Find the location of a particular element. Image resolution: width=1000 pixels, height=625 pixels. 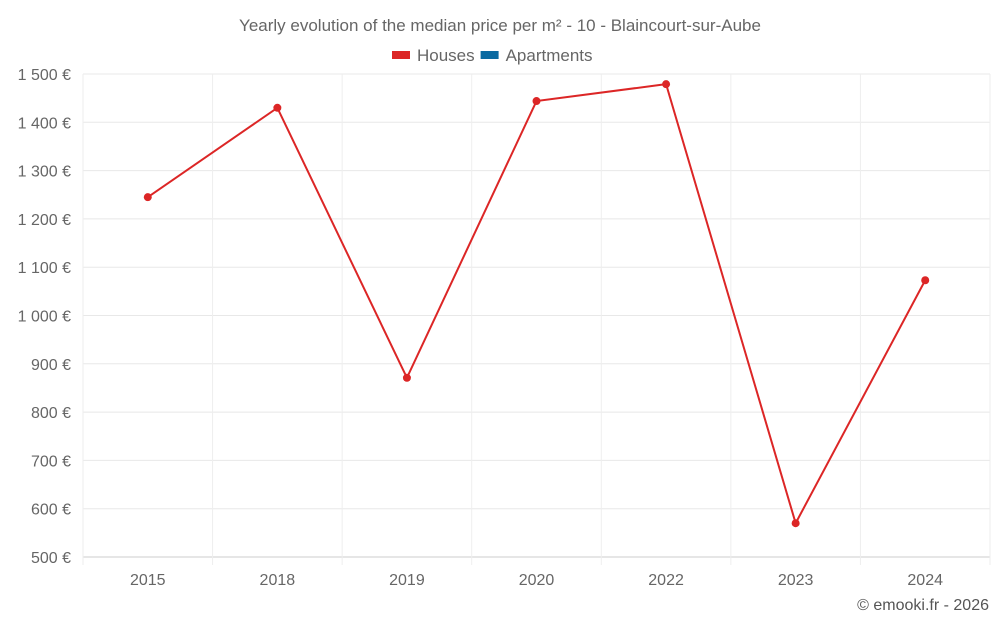

x-tick-label: 2018 is located at coordinates (278, 580).